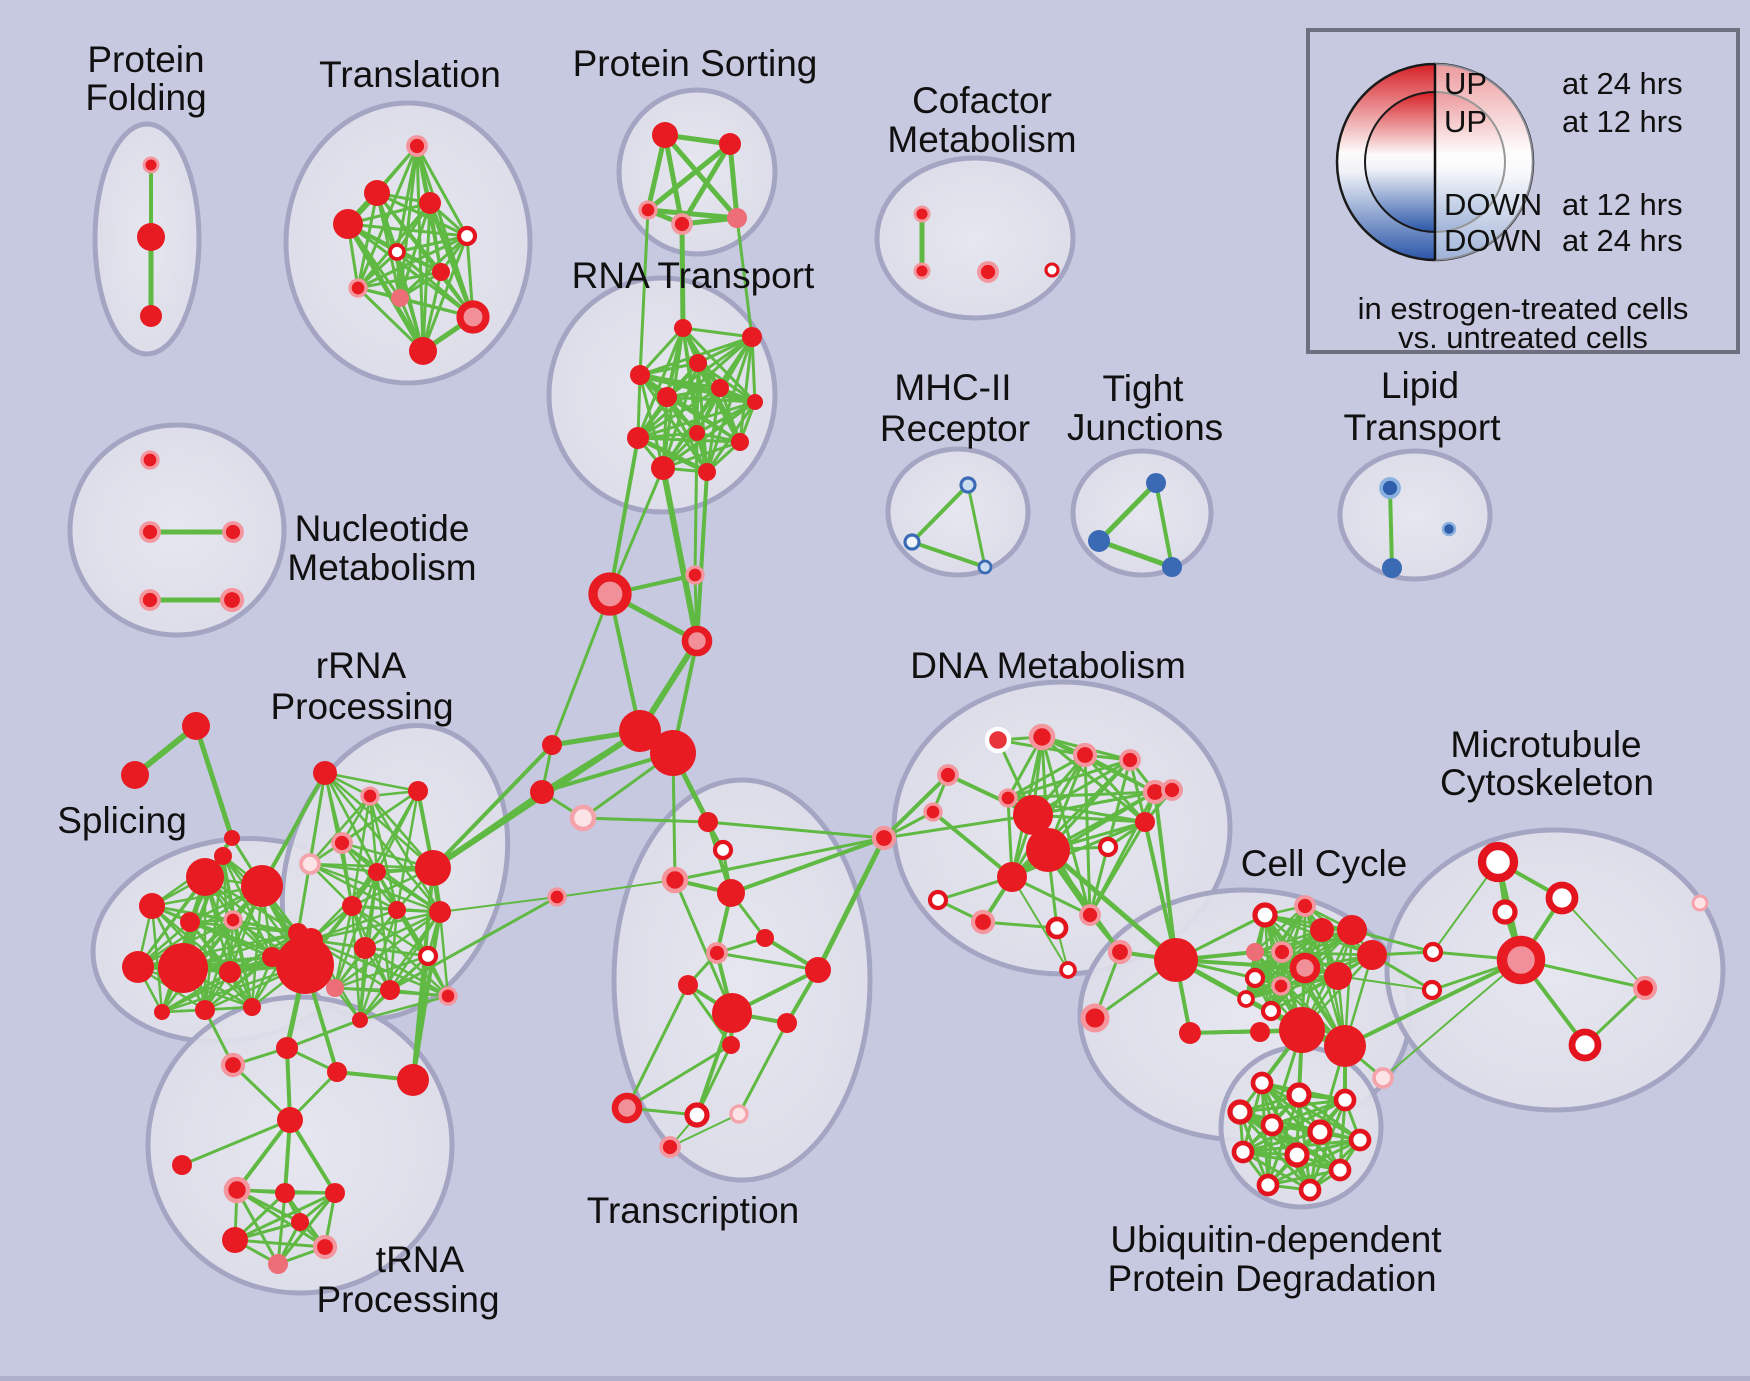 The height and width of the screenshot is (1381, 1750). What do you see at coordinates (665, 135) in the screenshot?
I see `node-ps0` at bounding box center [665, 135].